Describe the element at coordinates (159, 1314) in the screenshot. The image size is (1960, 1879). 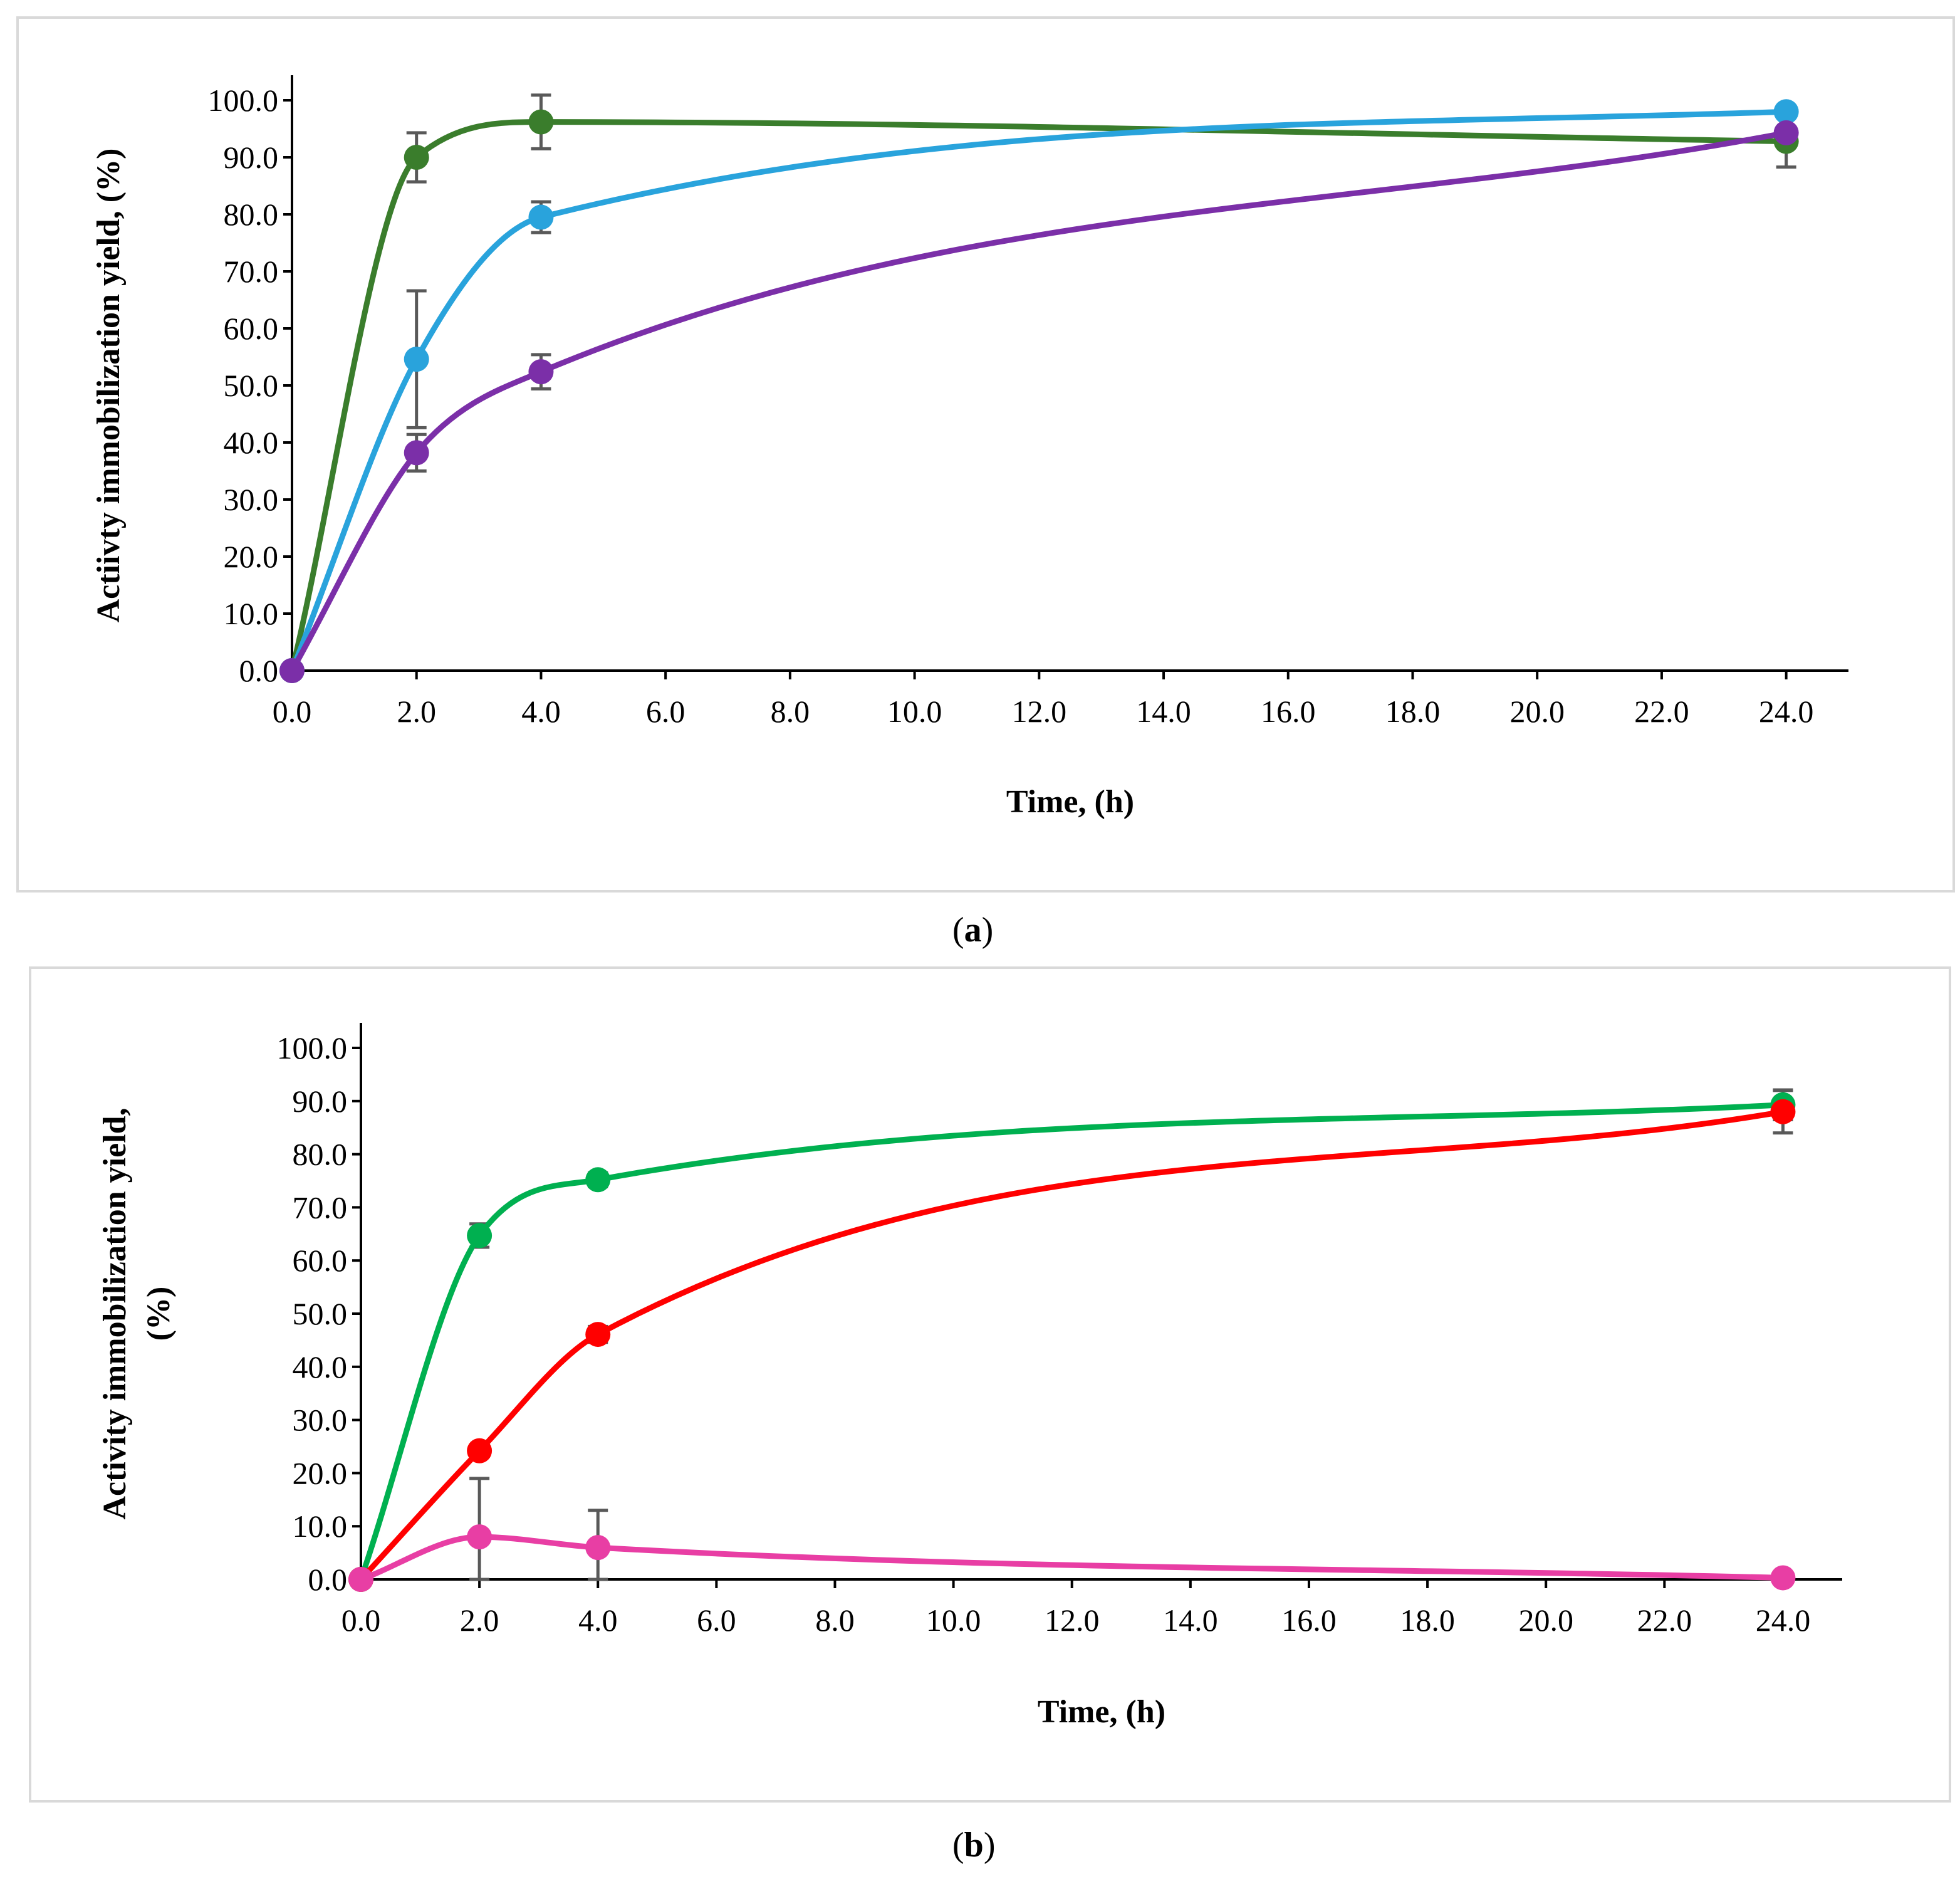
I see `y-axis-title: (%)` at that location.